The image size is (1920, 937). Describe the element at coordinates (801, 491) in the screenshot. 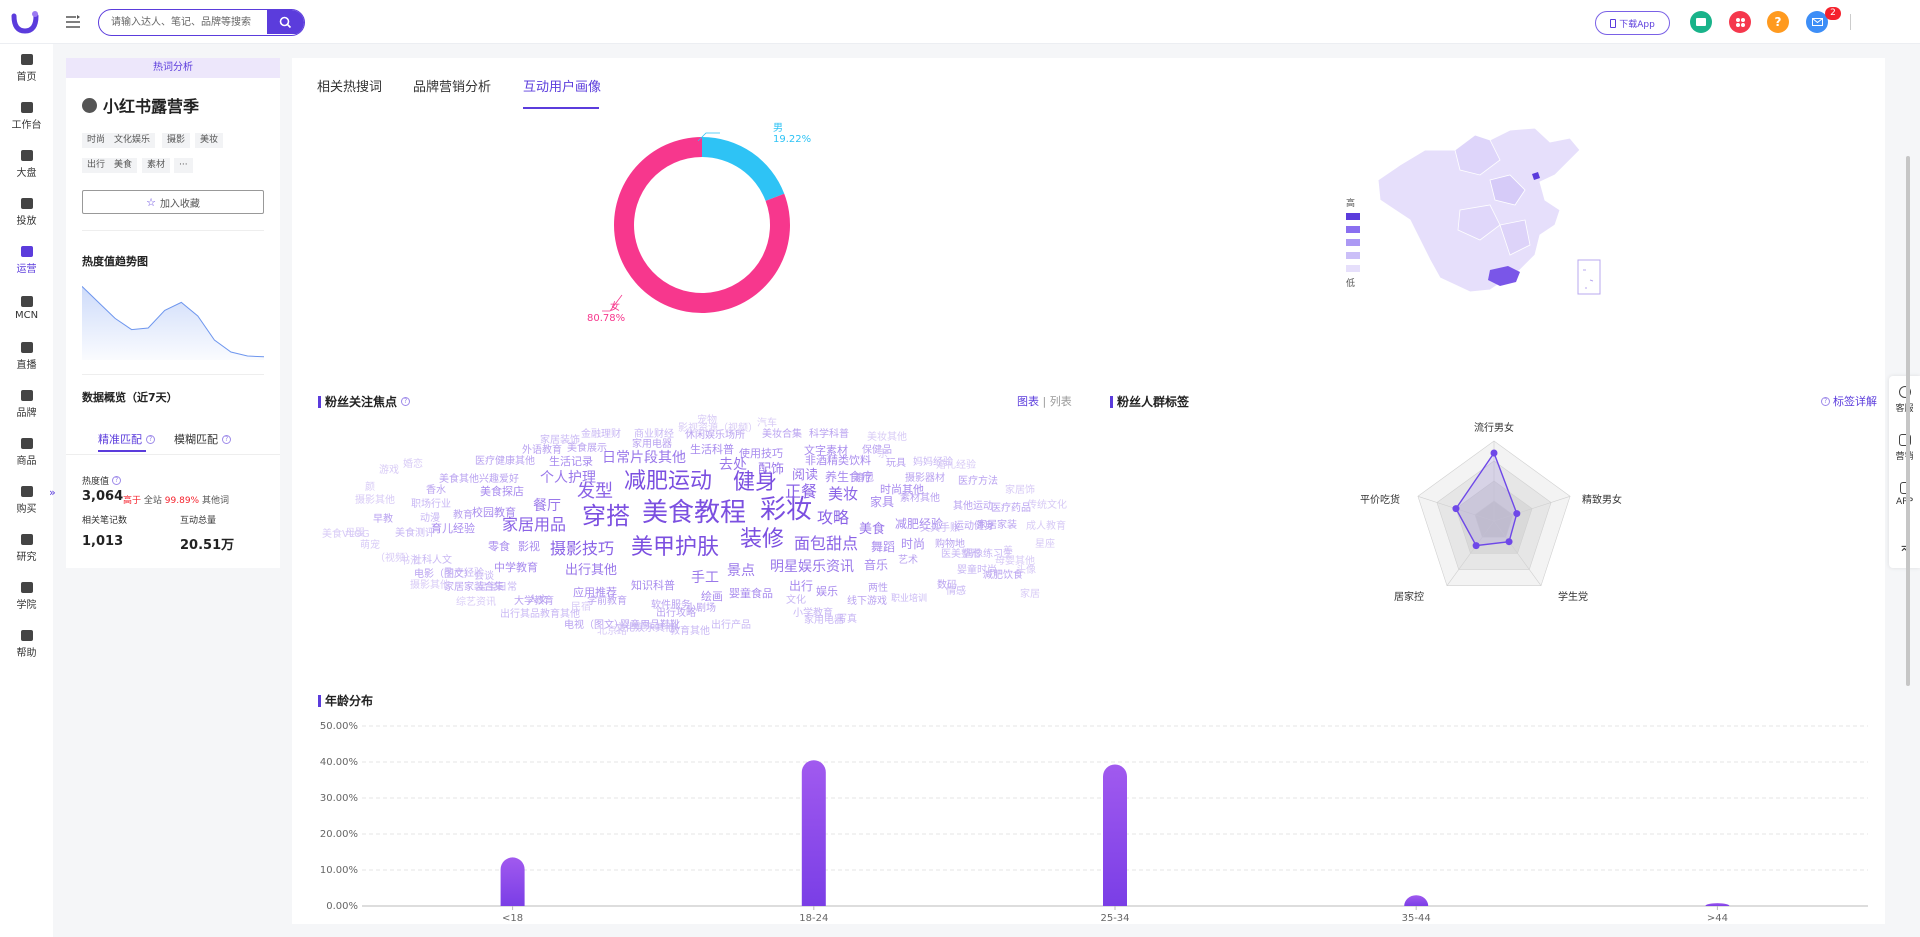

I see `cloud-word: 正餐` at that location.